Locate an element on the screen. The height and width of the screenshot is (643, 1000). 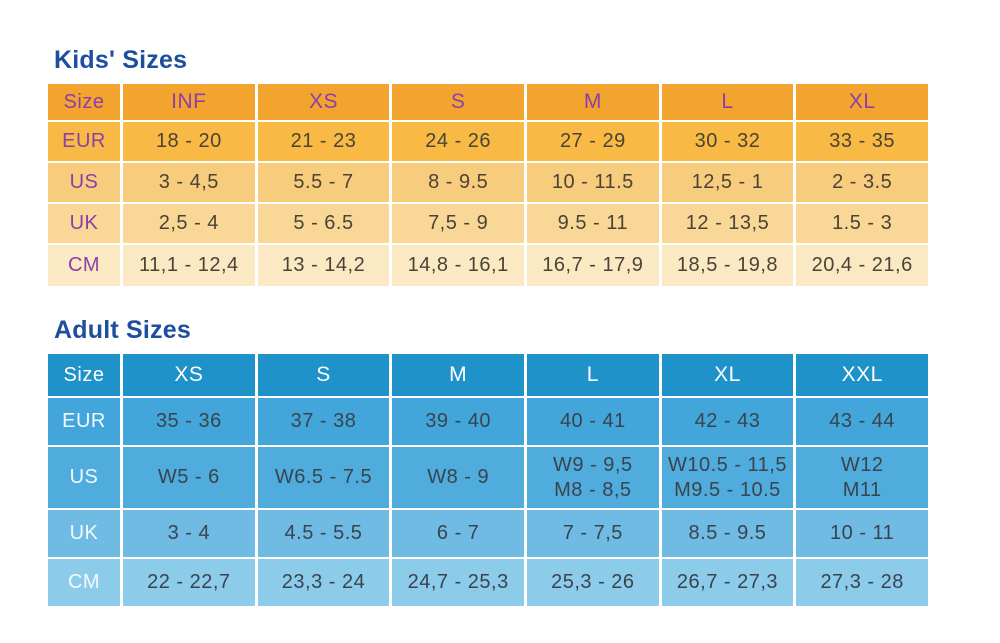
size-cell: 4.5 - 5.5 is located at coordinates (323, 533).